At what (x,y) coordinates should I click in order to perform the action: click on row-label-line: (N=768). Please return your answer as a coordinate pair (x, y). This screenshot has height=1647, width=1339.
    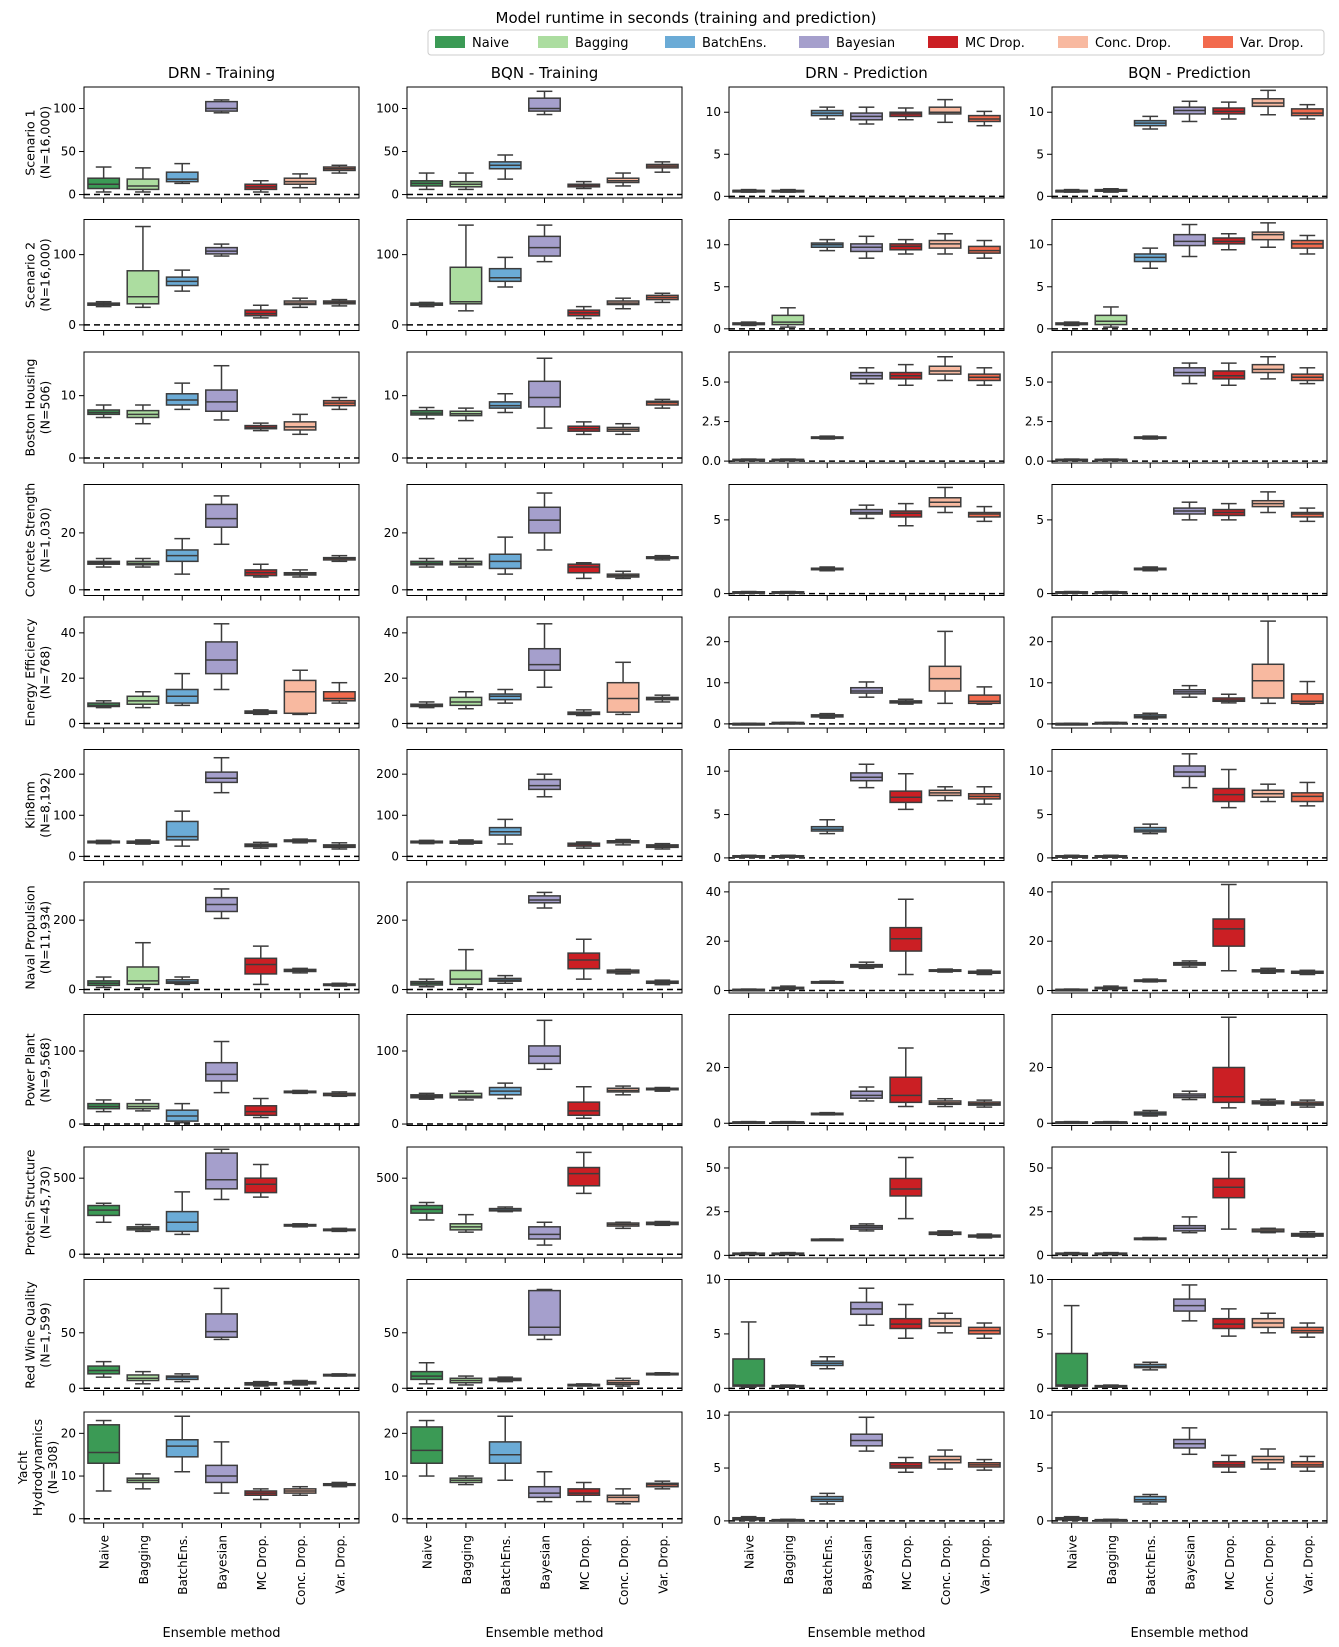
    Looking at the image, I should click on (45, 672).